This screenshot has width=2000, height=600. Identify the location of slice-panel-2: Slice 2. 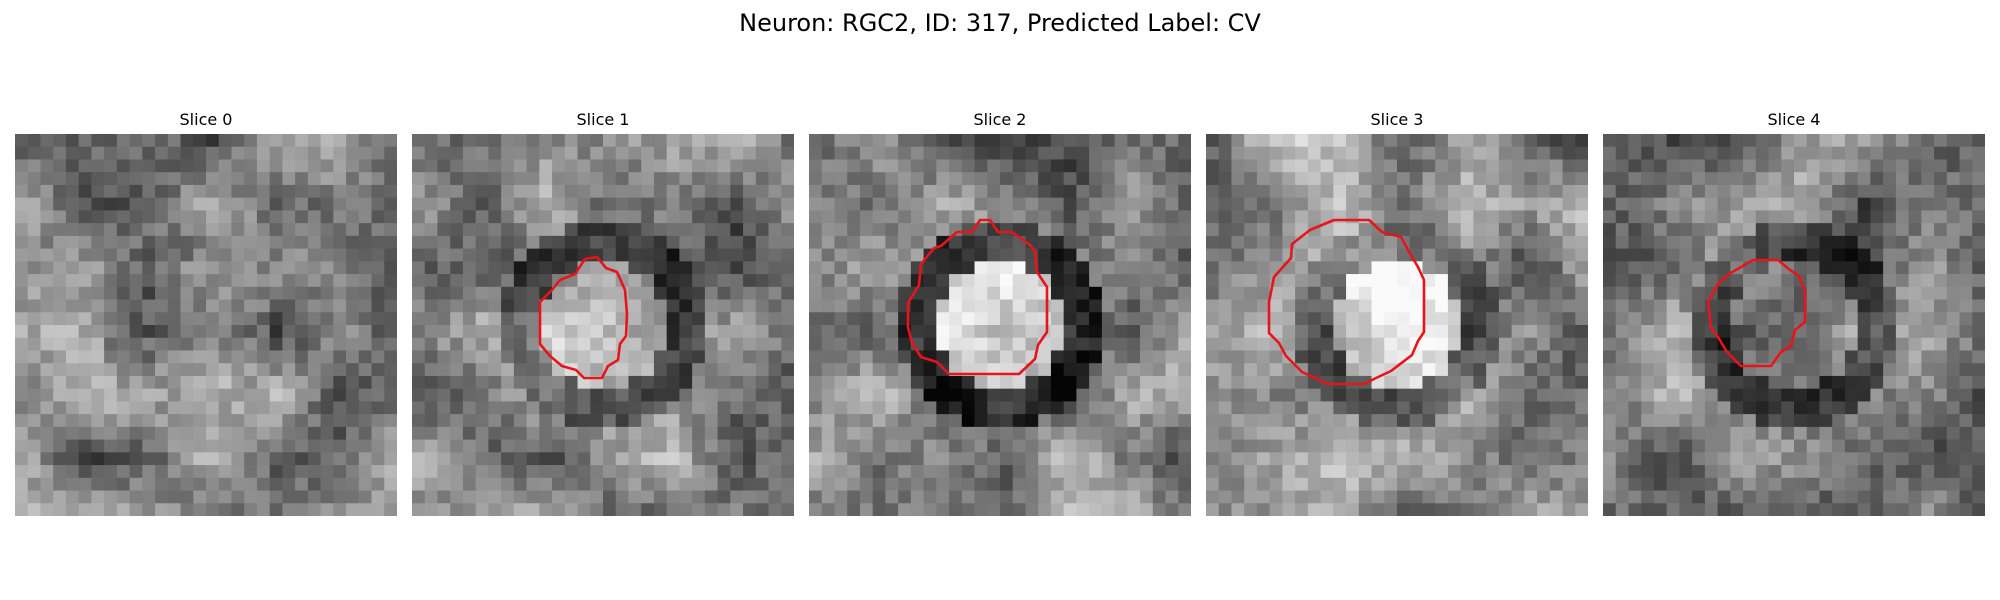
(1000, 312).